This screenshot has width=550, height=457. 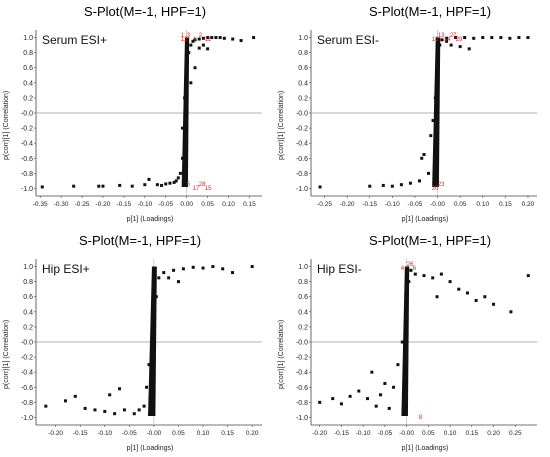 What do you see at coordinates (27, 343) in the screenshot?
I see `y-tick-label: -0.0` at bounding box center [27, 343].